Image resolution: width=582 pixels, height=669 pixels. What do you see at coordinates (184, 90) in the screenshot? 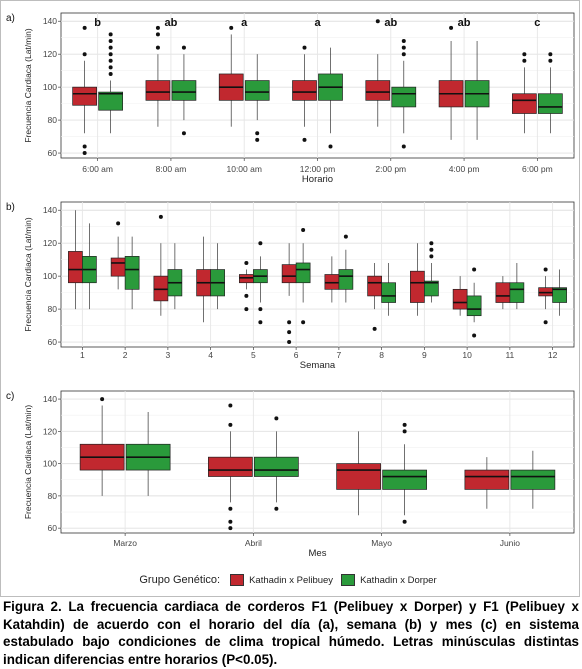
I see `panel-a-box-kathadin-x-dorper-8-00-am` at bounding box center [184, 90].